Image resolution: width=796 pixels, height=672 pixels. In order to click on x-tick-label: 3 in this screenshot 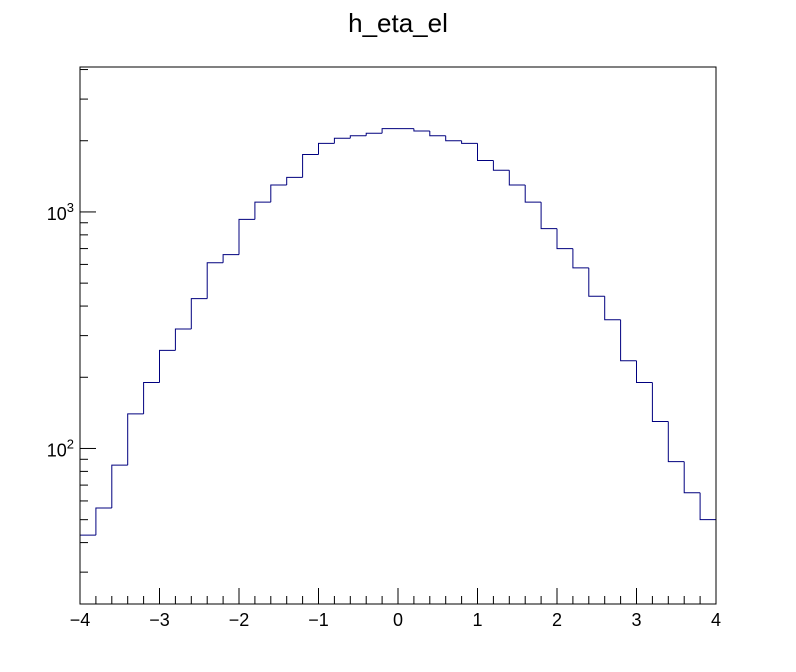, I will do `click(636, 620)`.